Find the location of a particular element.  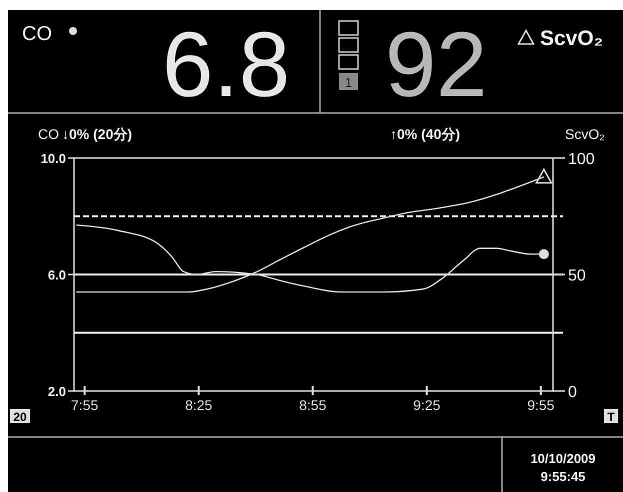

x-tick-label: 7:55 is located at coordinates (84, 405).